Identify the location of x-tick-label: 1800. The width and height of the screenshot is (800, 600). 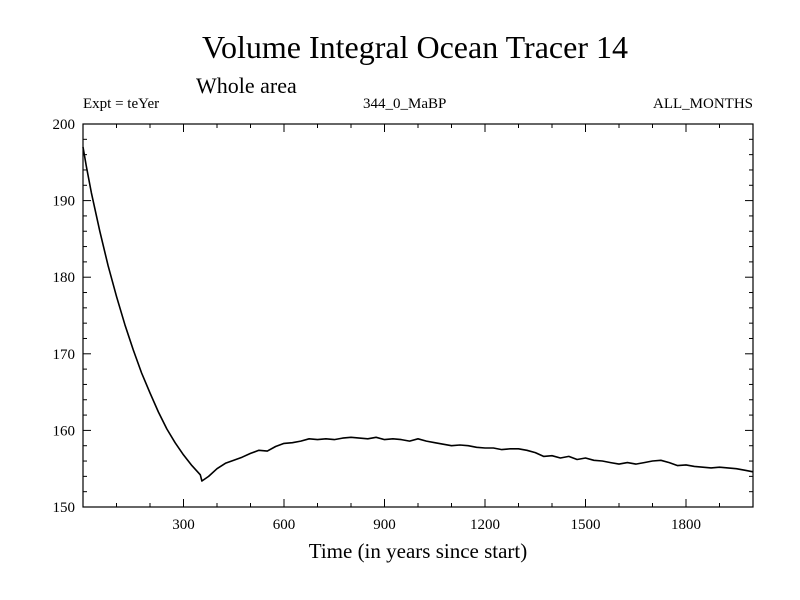
(686, 525).